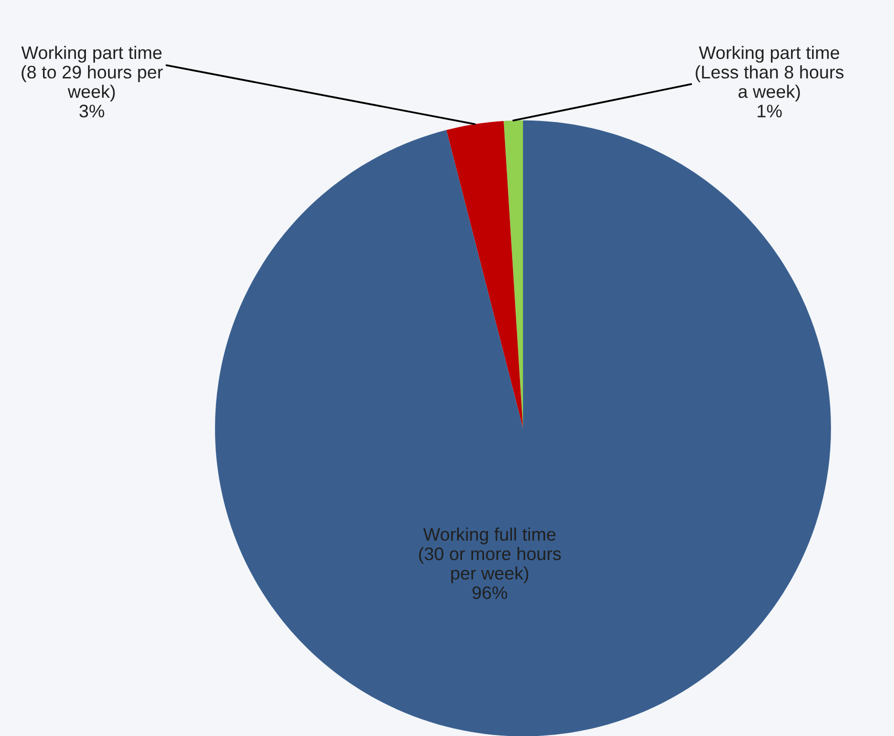  What do you see at coordinates (490, 593) in the screenshot?
I see `data-label: 96%` at bounding box center [490, 593].